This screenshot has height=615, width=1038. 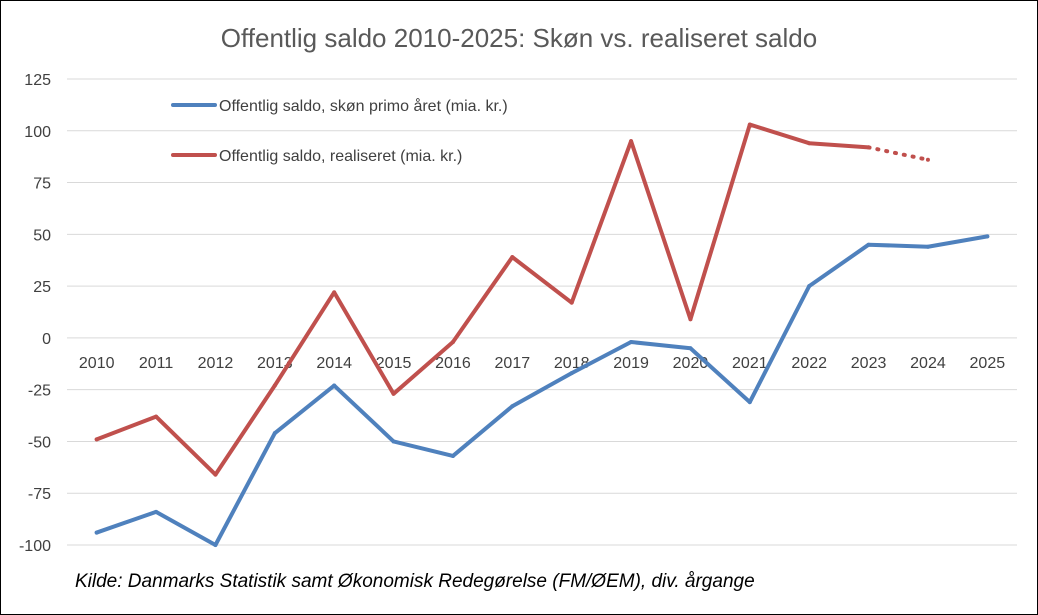 What do you see at coordinates (42, 235) in the screenshot?
I see `y-tick-label: 50` at bounding box center [42, 235].